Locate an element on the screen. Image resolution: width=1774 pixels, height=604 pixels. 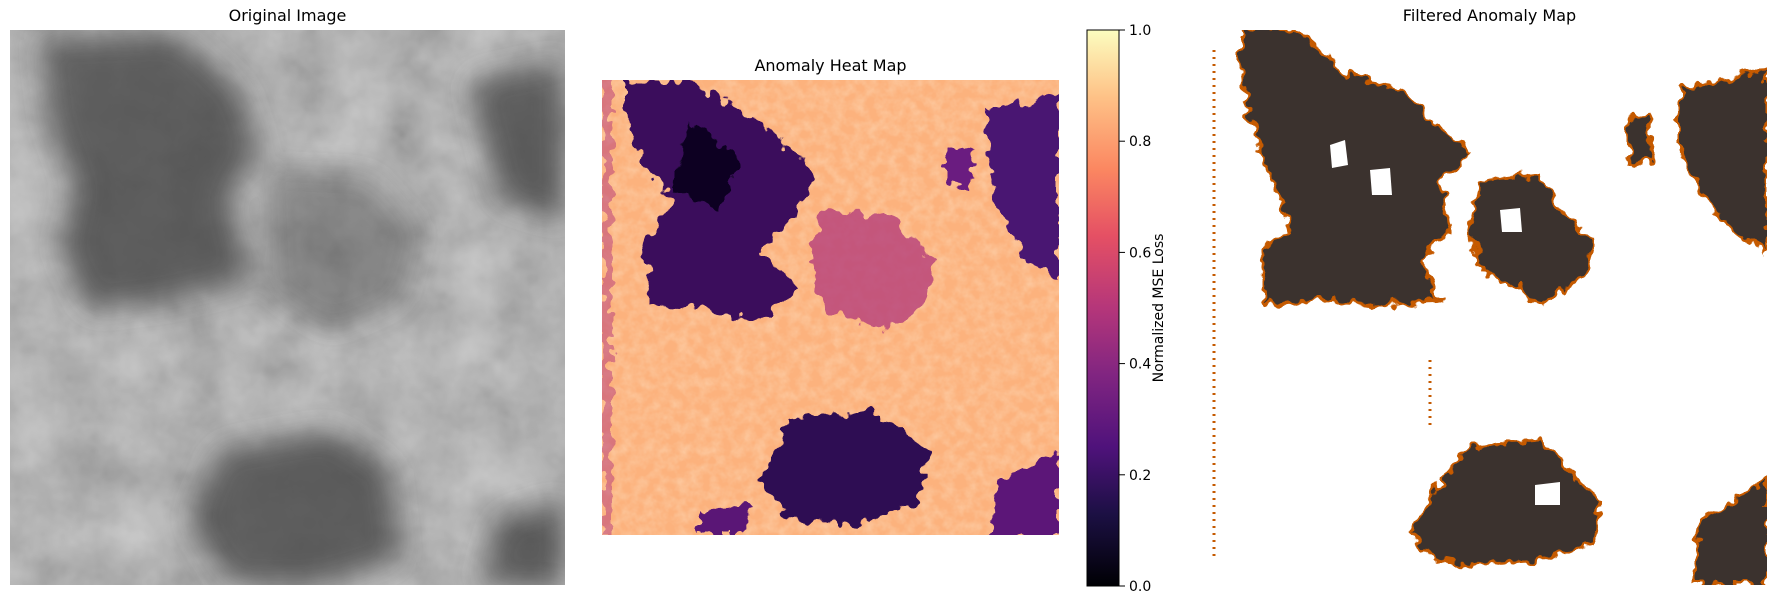
colorbar: 0.0 0.2 0.4 0.6 0.8 1.0 Normalized MSE Loss is located at coordinates (1126, 309).